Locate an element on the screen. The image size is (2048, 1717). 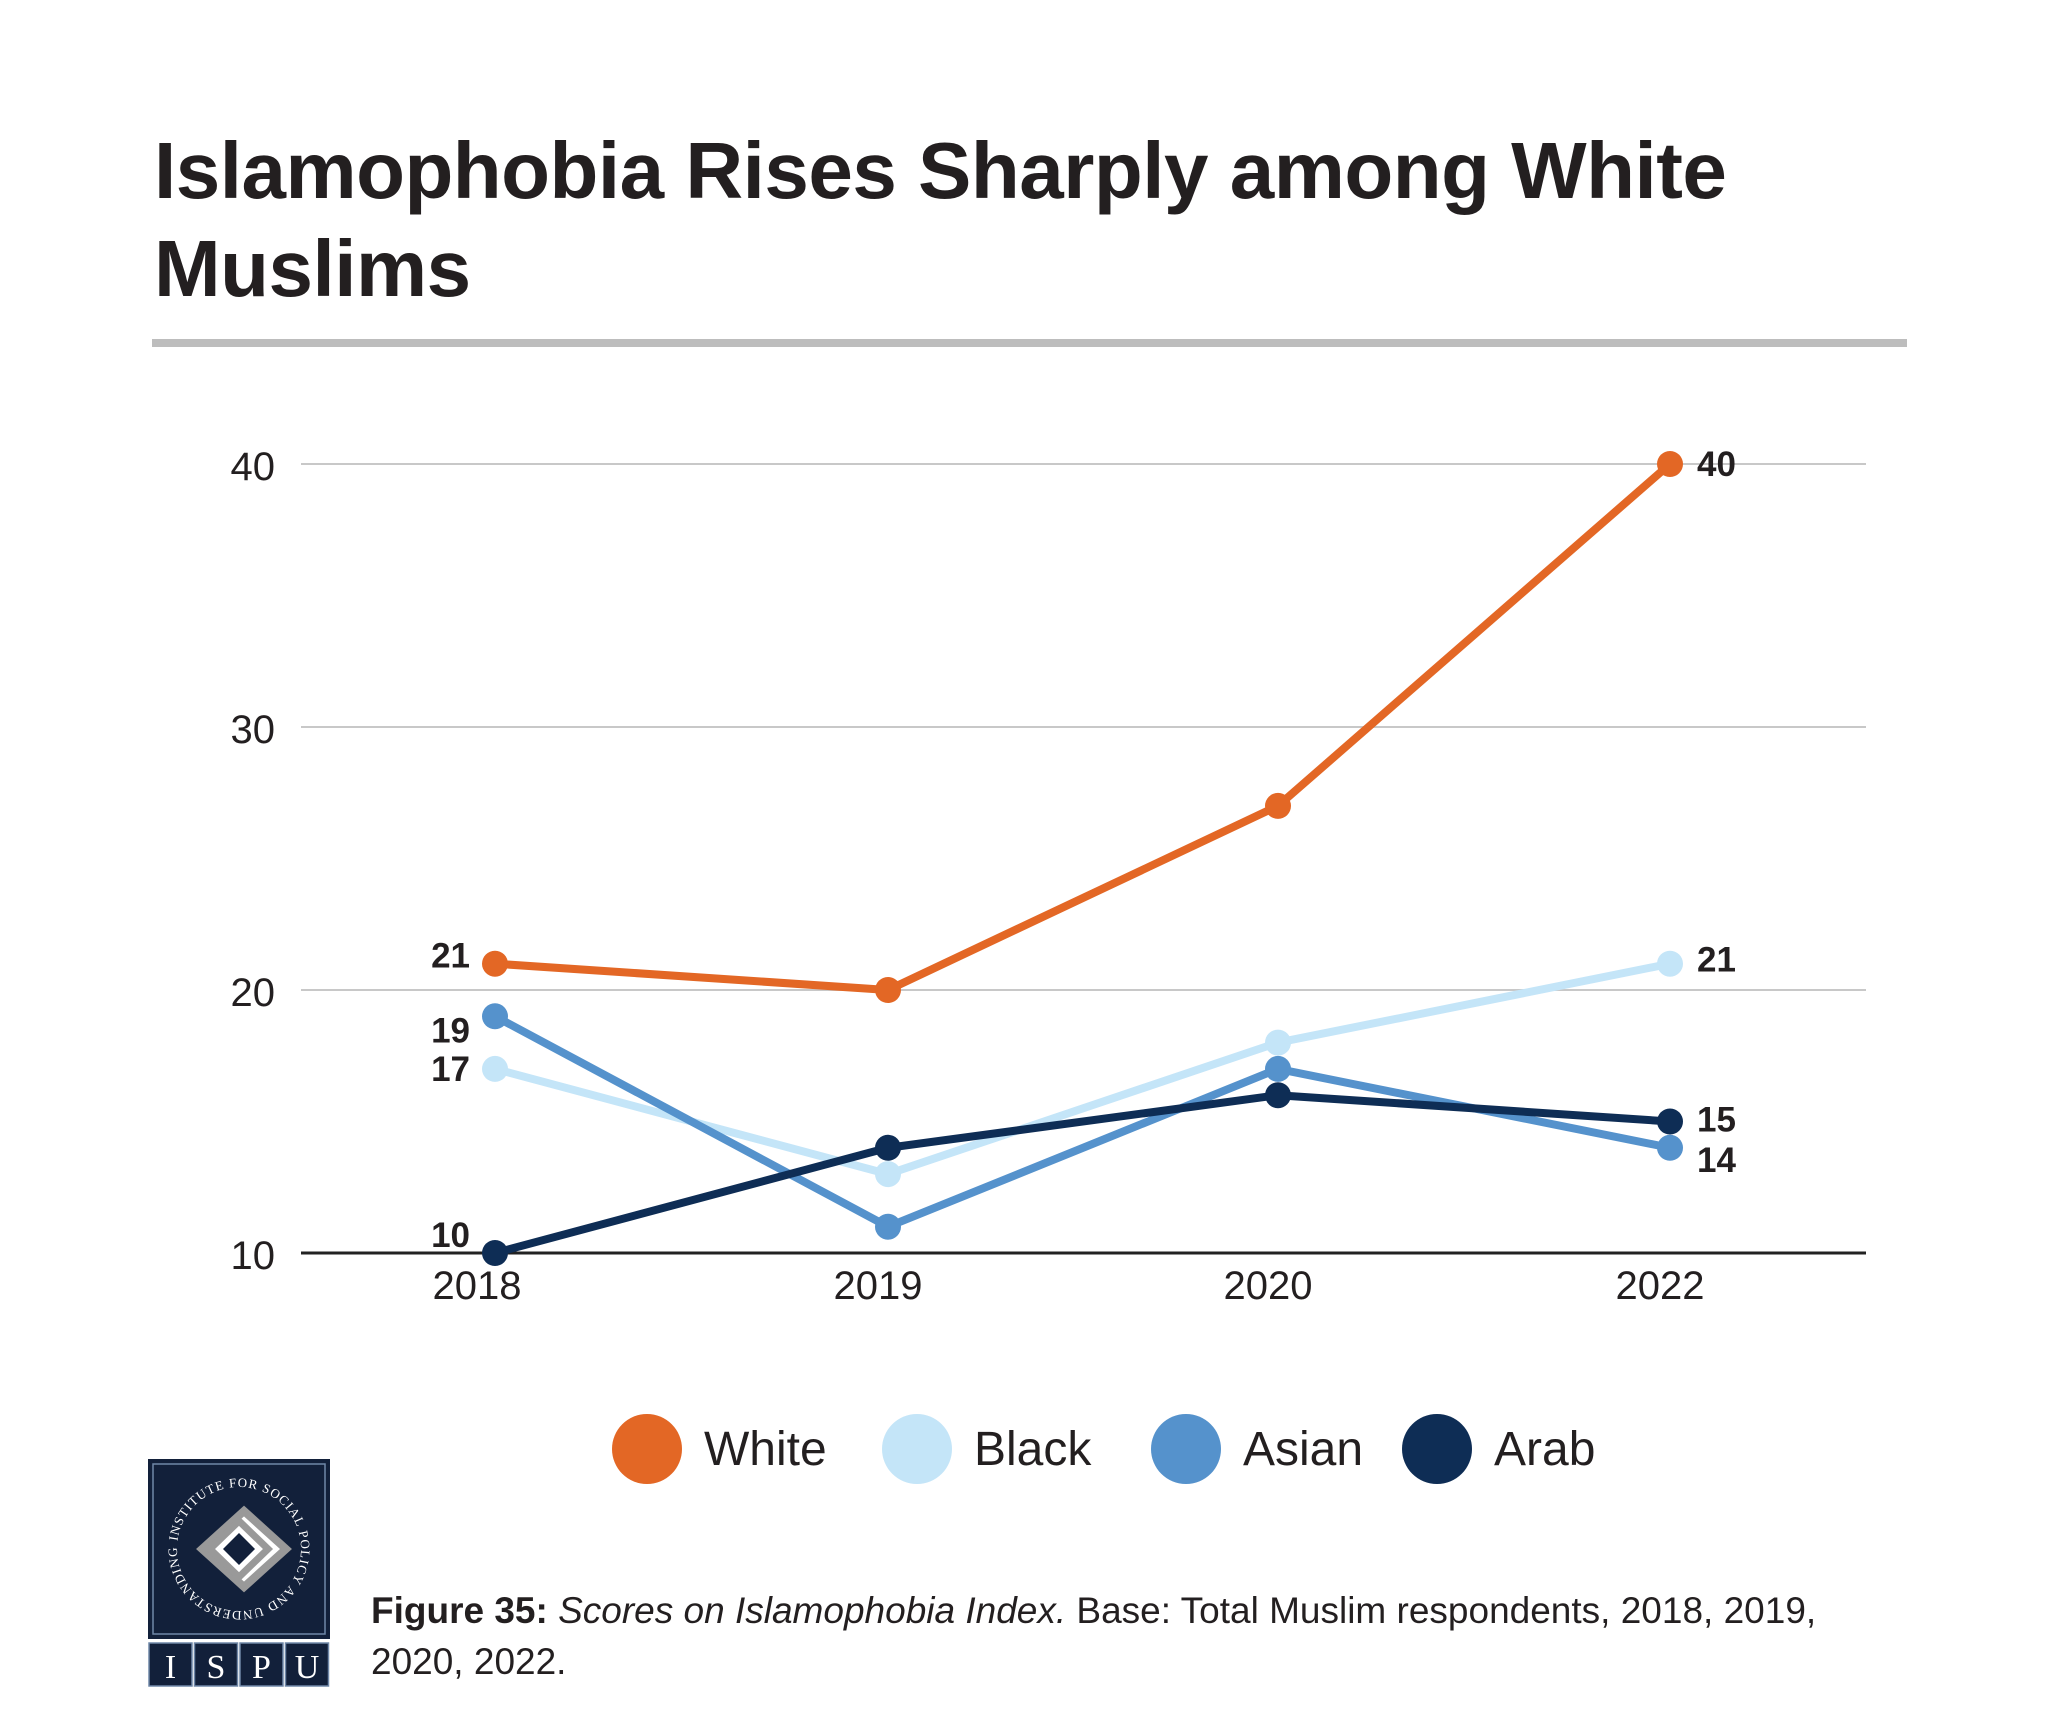
legend-item-asian: Asian is located at coordinates (1257, 1449).